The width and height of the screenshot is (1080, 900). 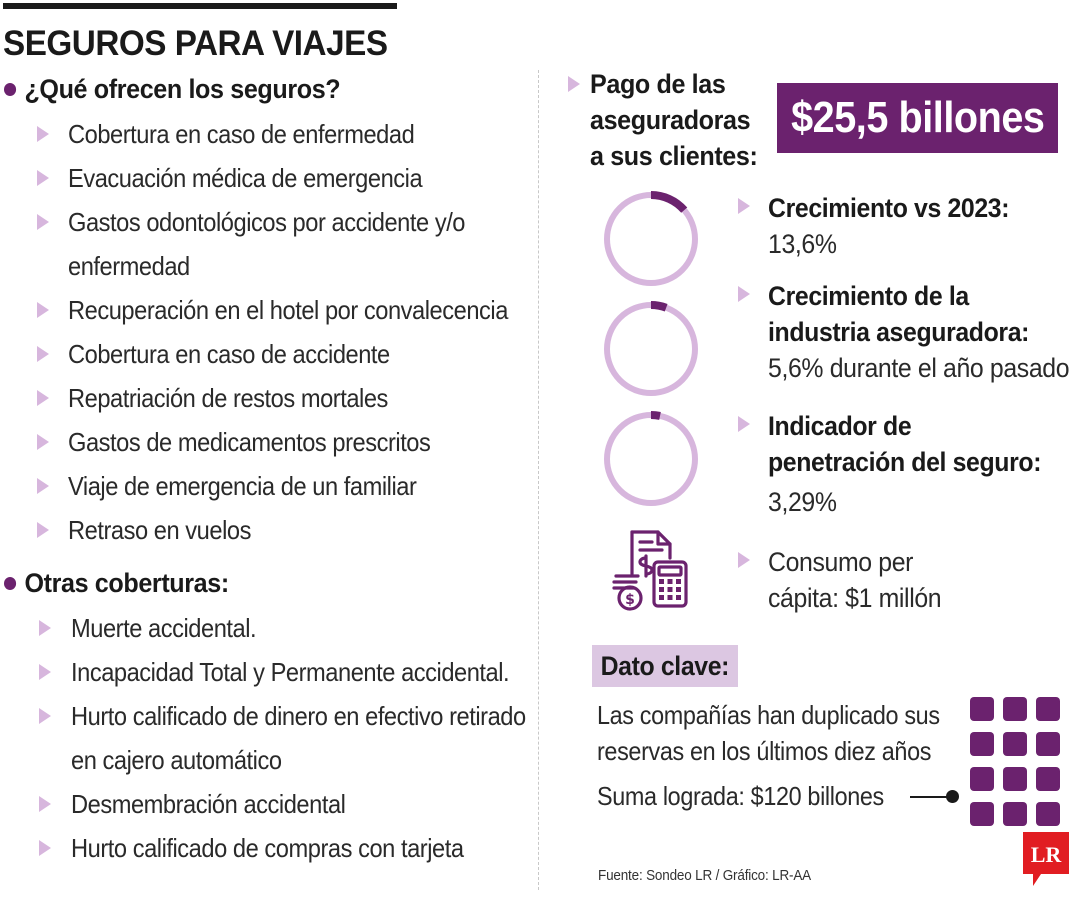 What do you see at coordinates (200, 6) in the screenshot?
I see `top-rule` at bounding box center [200, 6].